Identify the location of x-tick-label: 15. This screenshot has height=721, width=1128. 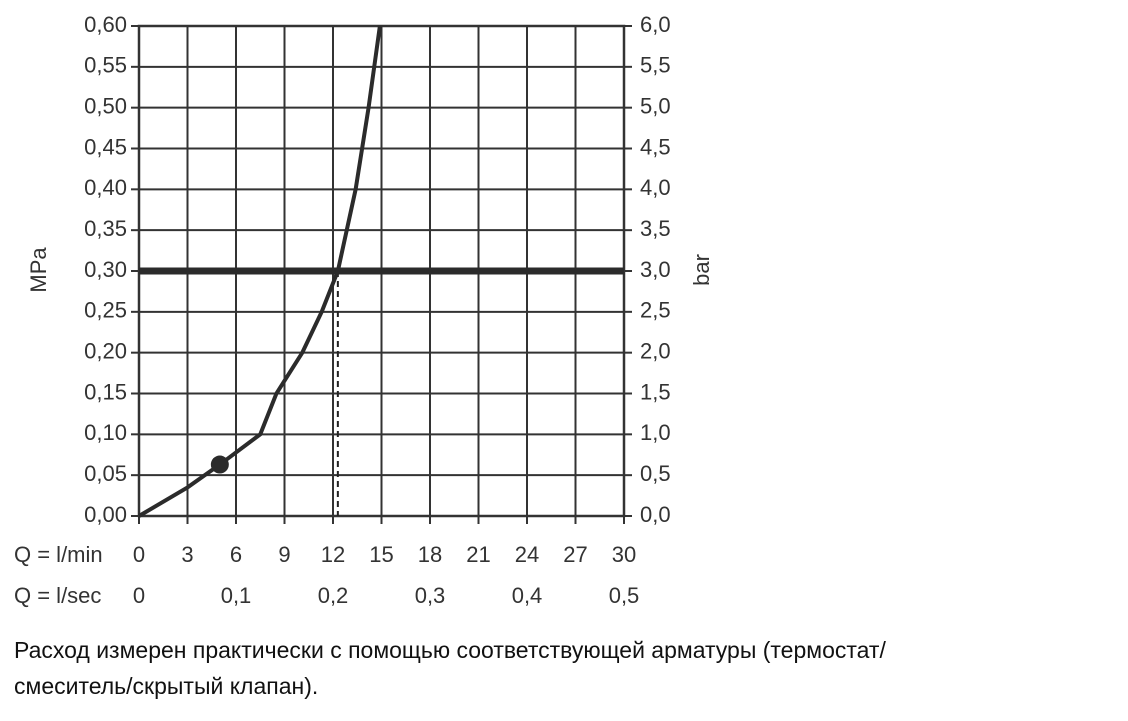
(381, 554).